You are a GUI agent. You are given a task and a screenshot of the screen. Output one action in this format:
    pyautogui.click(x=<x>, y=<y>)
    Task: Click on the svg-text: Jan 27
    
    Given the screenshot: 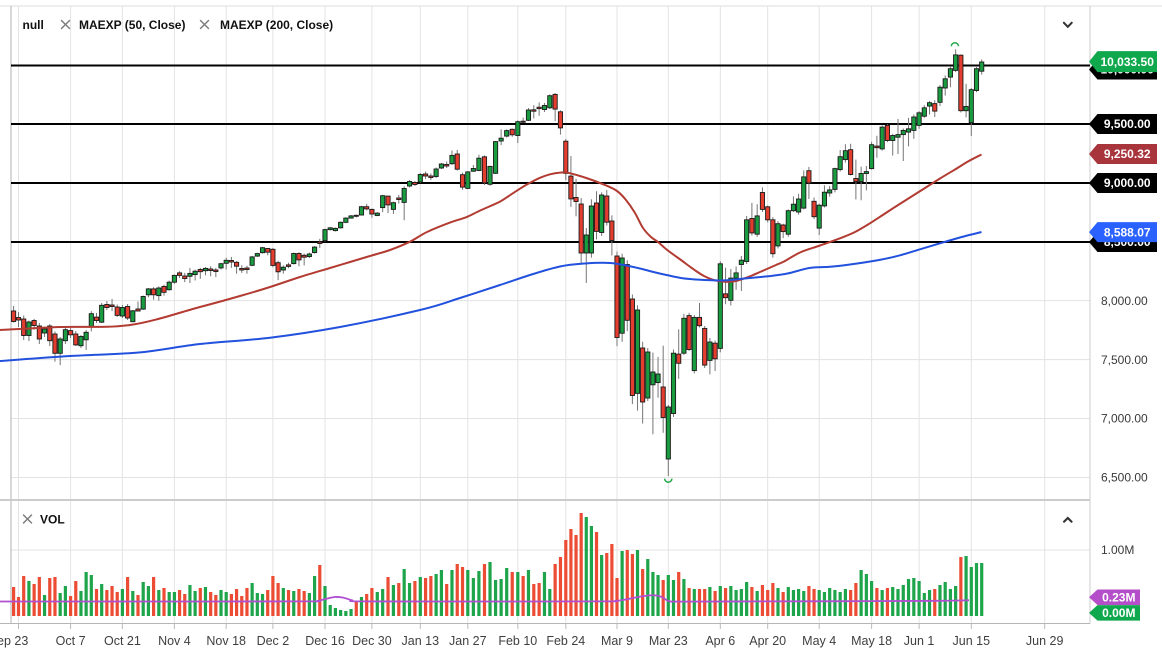 What is the action you would take?
    pyautogui.click(x=468, y=641)
    